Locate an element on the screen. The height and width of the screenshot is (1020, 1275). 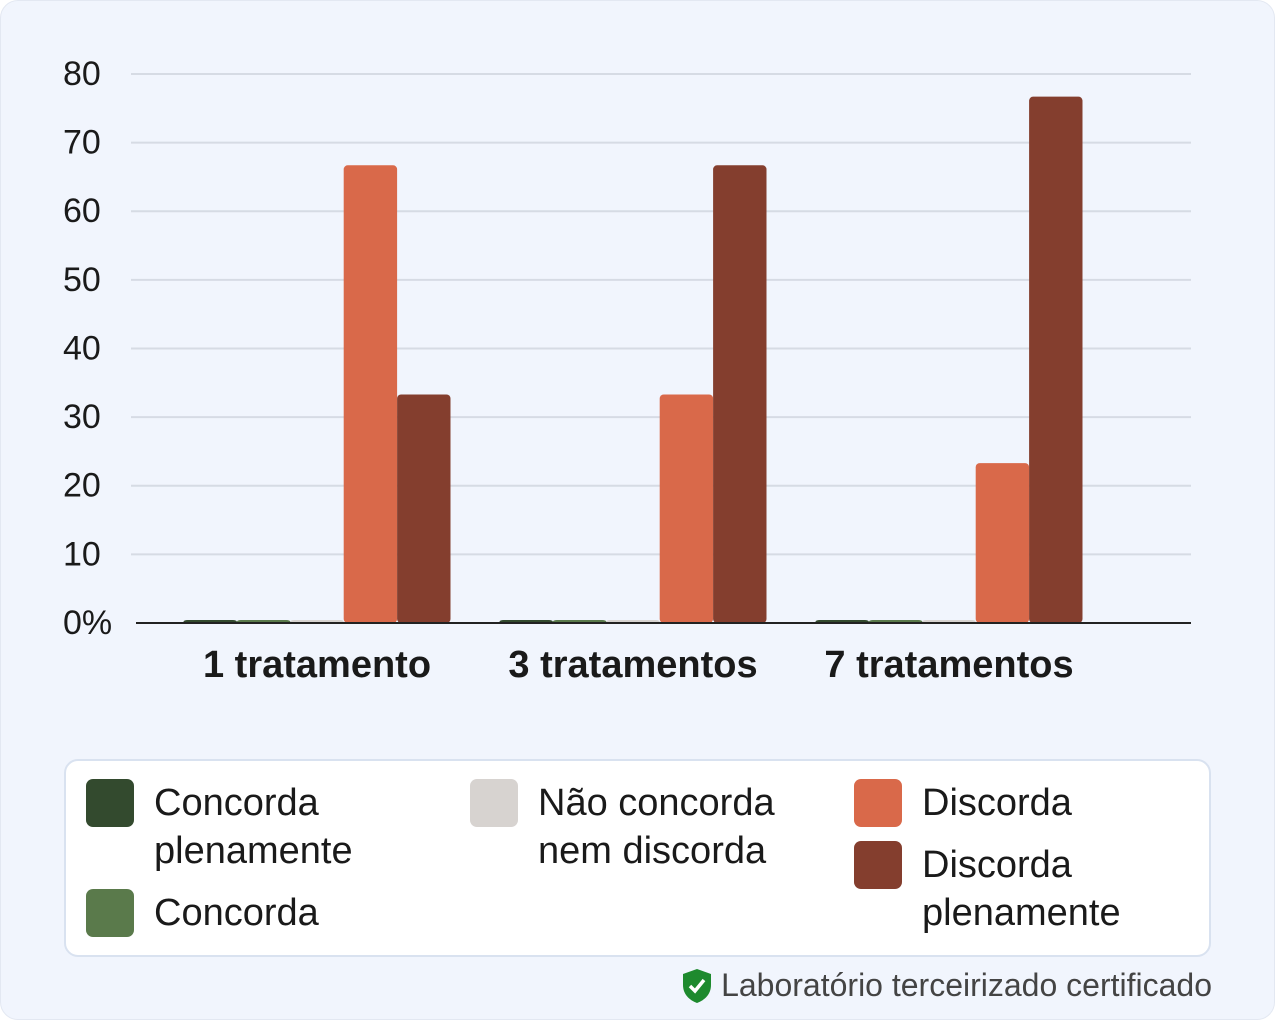
legend-item: Não concorda nem discorda is located at coordinates (650, 827).